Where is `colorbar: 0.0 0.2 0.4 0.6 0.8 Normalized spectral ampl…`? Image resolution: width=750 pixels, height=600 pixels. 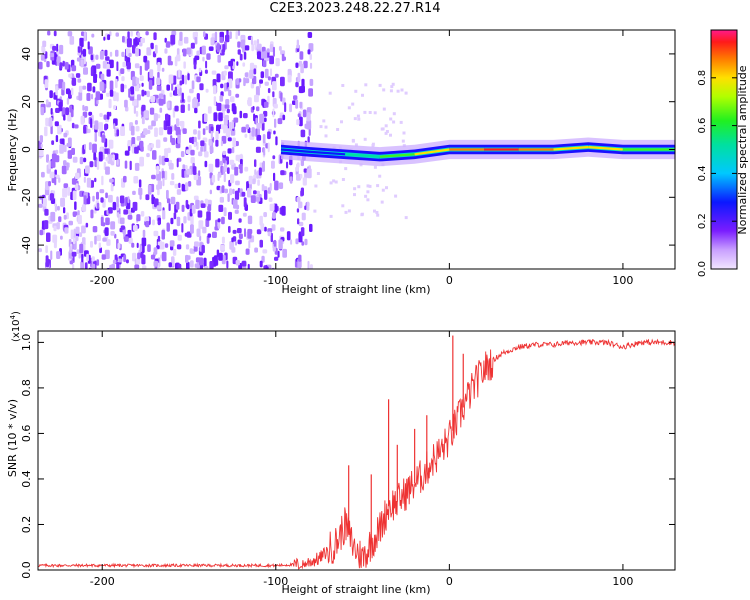 colorbar: 0.0 0.2 0.4 0.6 0.8 Normalized spectral ampl… is located at coordinates (723, 153).